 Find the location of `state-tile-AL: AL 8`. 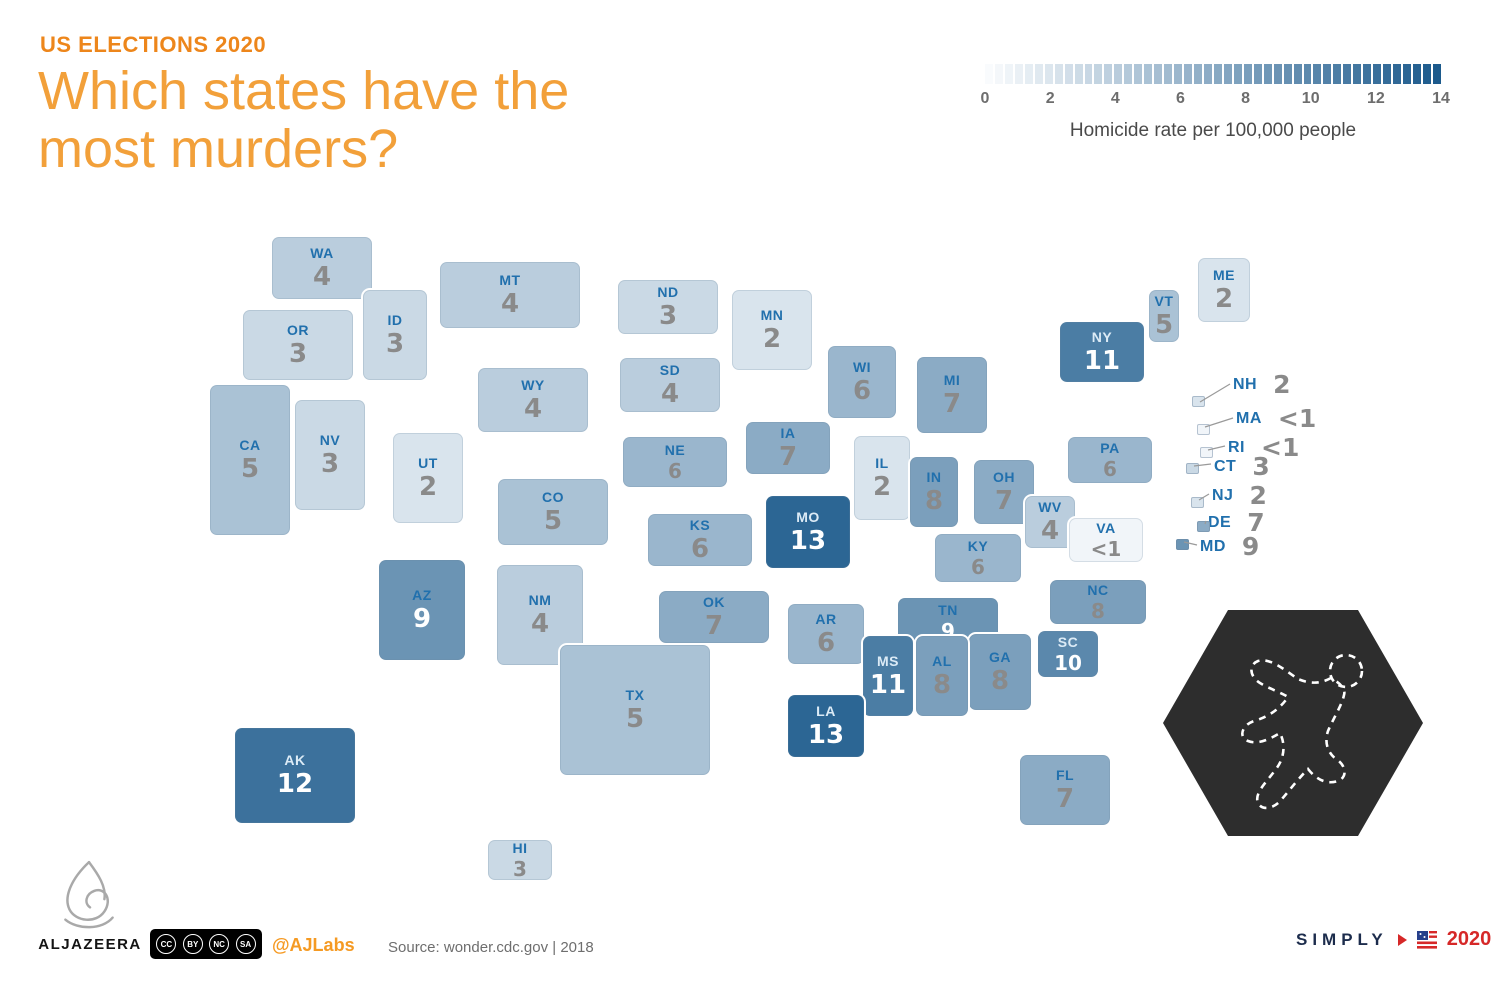

state-tile-AL: AL 8 is located at coordinates (942, 676).